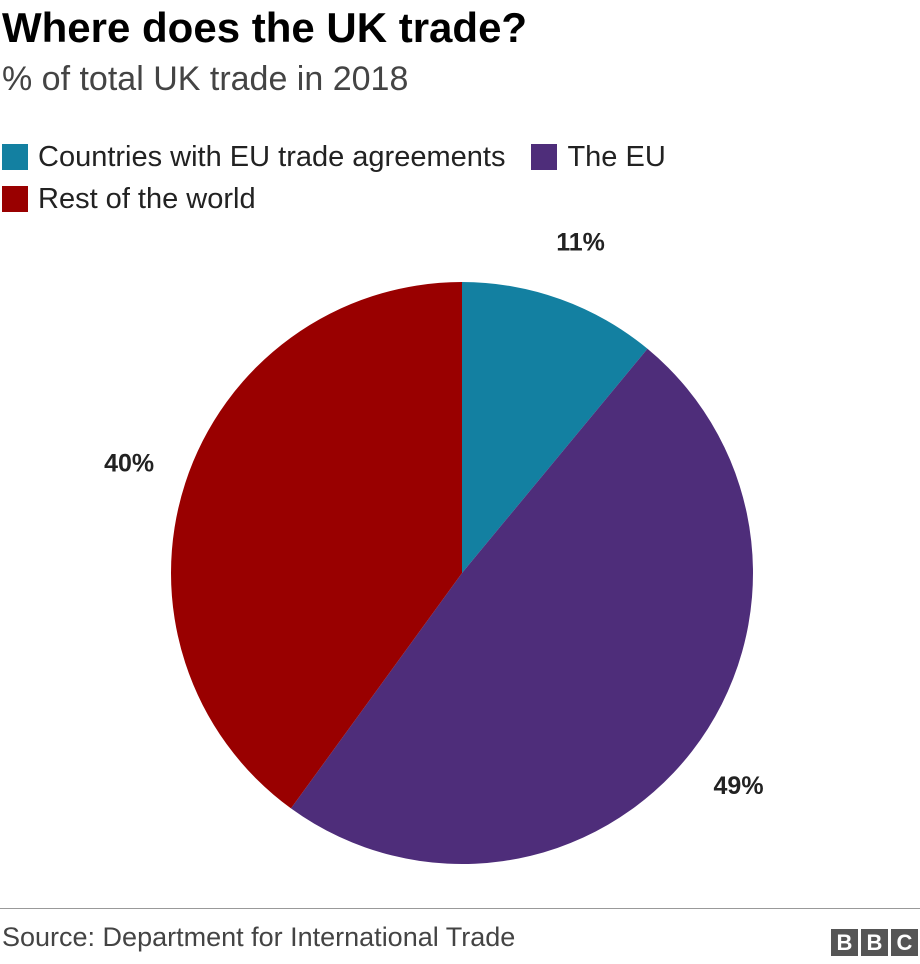 The image size is (920, 964). What do you see at coordinates (205, 79) in the screenshot?
I see `chart-subtitle: % of total UK trade in 2018` at bounding box center [205, 79].